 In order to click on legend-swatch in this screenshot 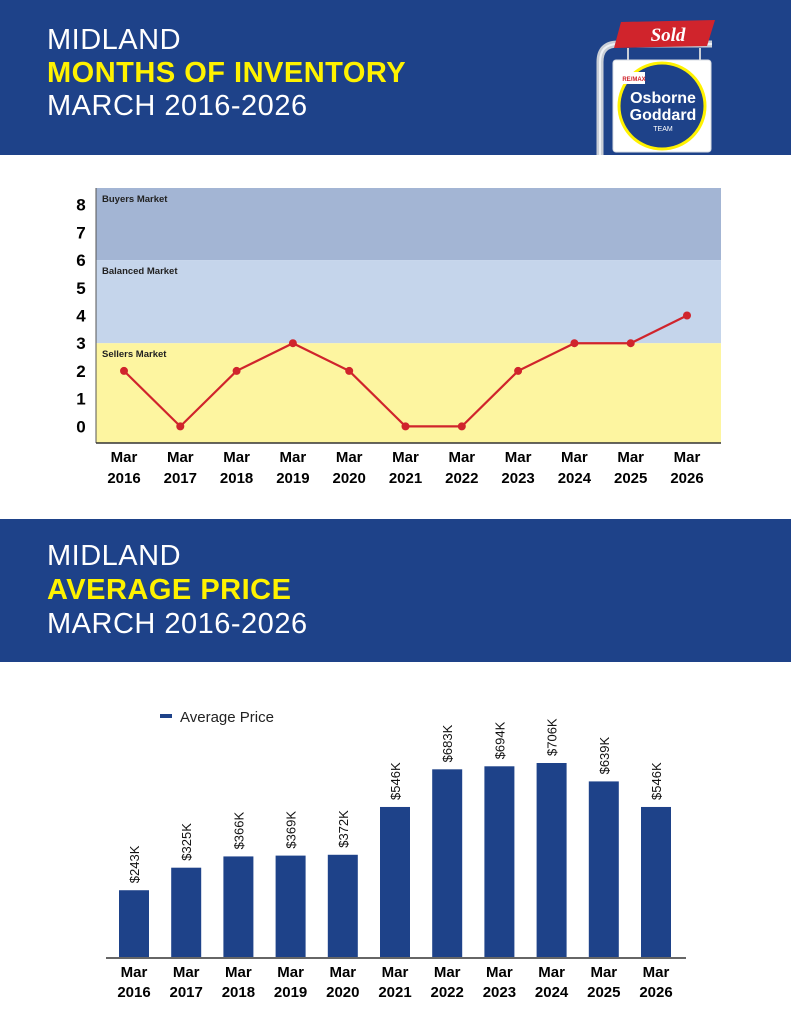, I will do `click(166, 716)`.